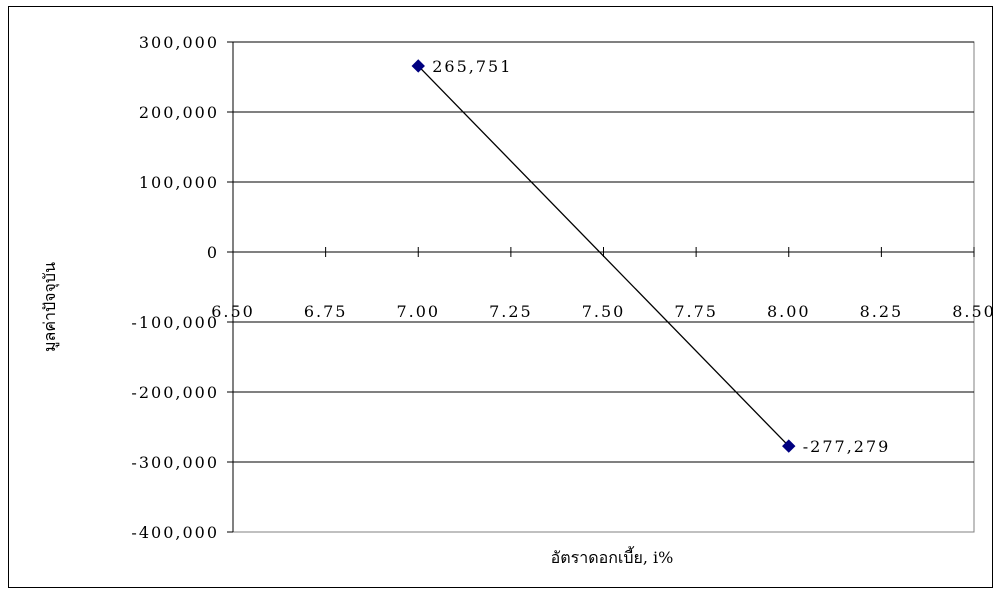 This screenshot has width=999, height=592. Describe the element at coordinates (179, 182) in the screenshot. I see `y-tick-label: 100,000` at that location.